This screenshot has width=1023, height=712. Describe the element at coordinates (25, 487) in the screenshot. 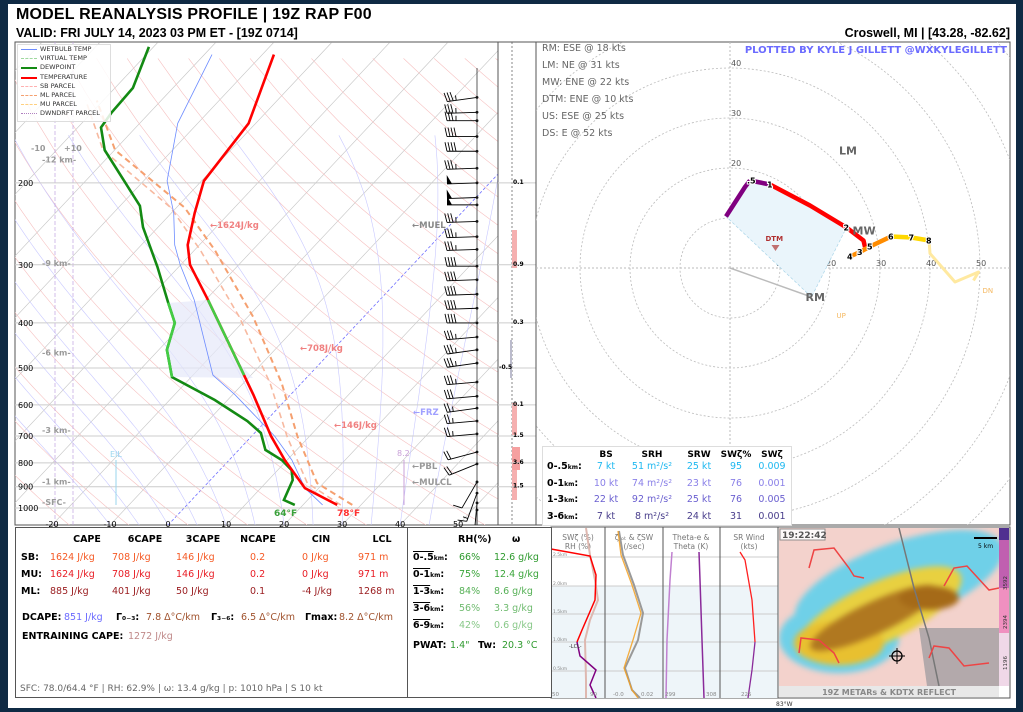

I see `pressure-tick: 900` at that location.